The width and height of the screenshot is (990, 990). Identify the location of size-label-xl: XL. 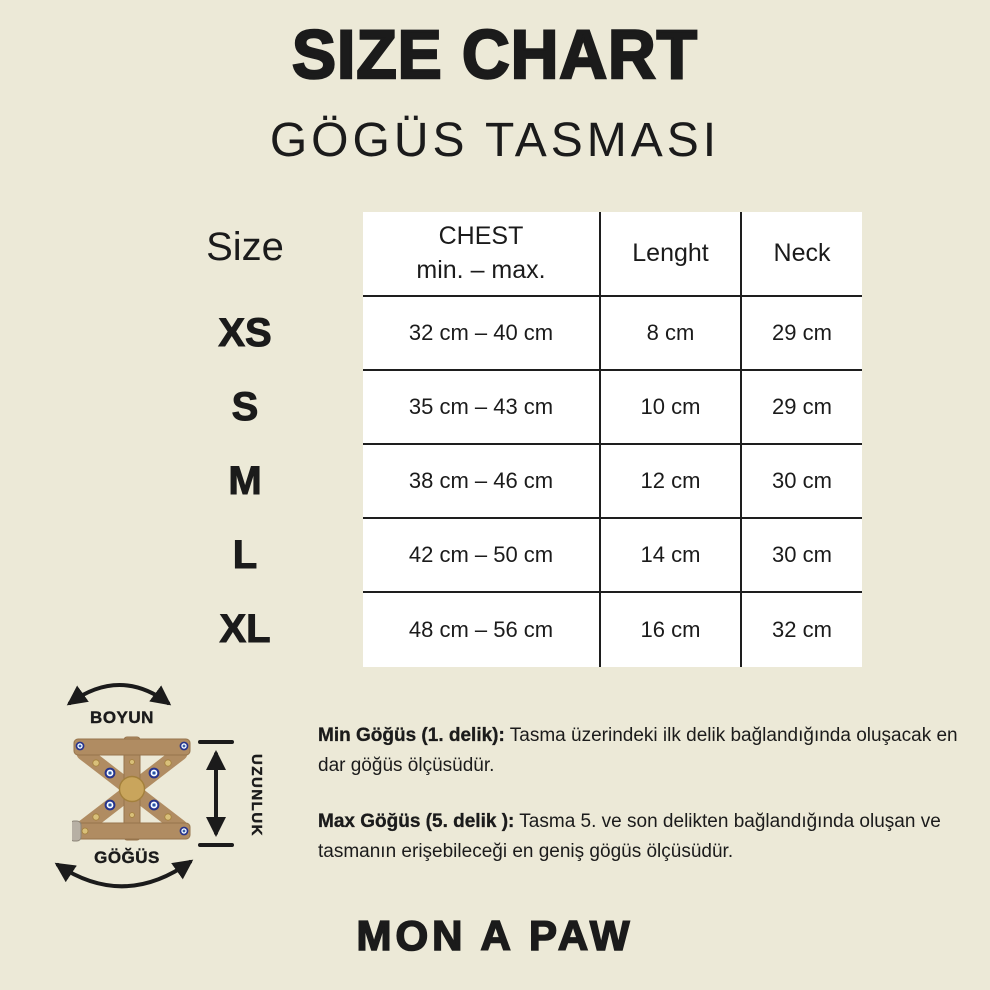
(245, 629).